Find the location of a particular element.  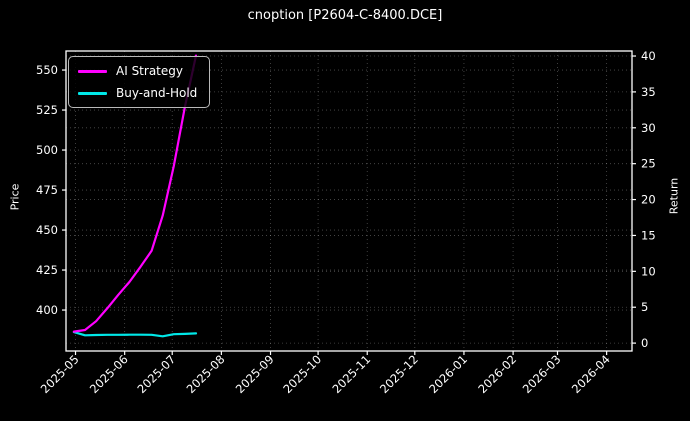

y-tick-label-right: 20 is located at coordinates (648, 200).